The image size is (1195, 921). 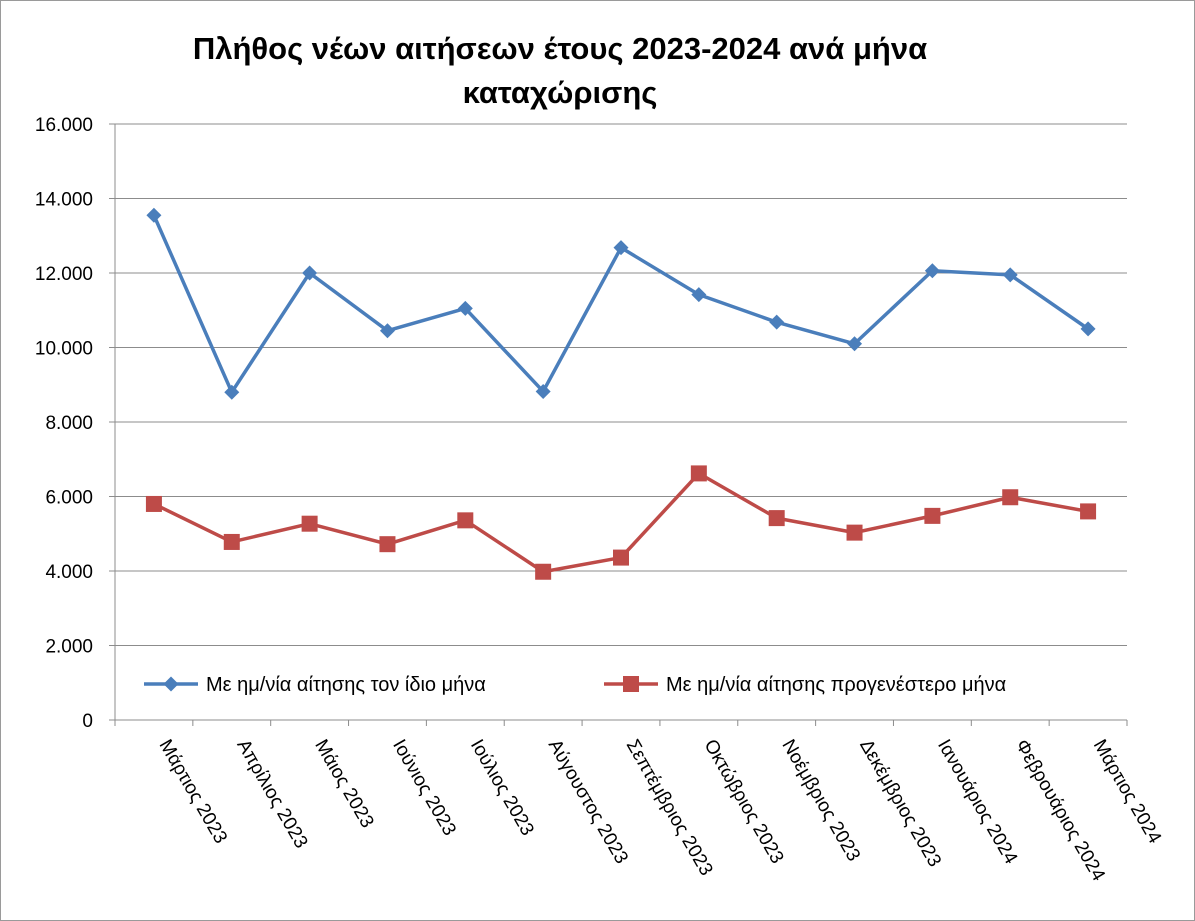 What do you see at coordinates (64, 200) in the screenshot?
I see `y-tick-label: 14.000` at bounding box center [64, 200].